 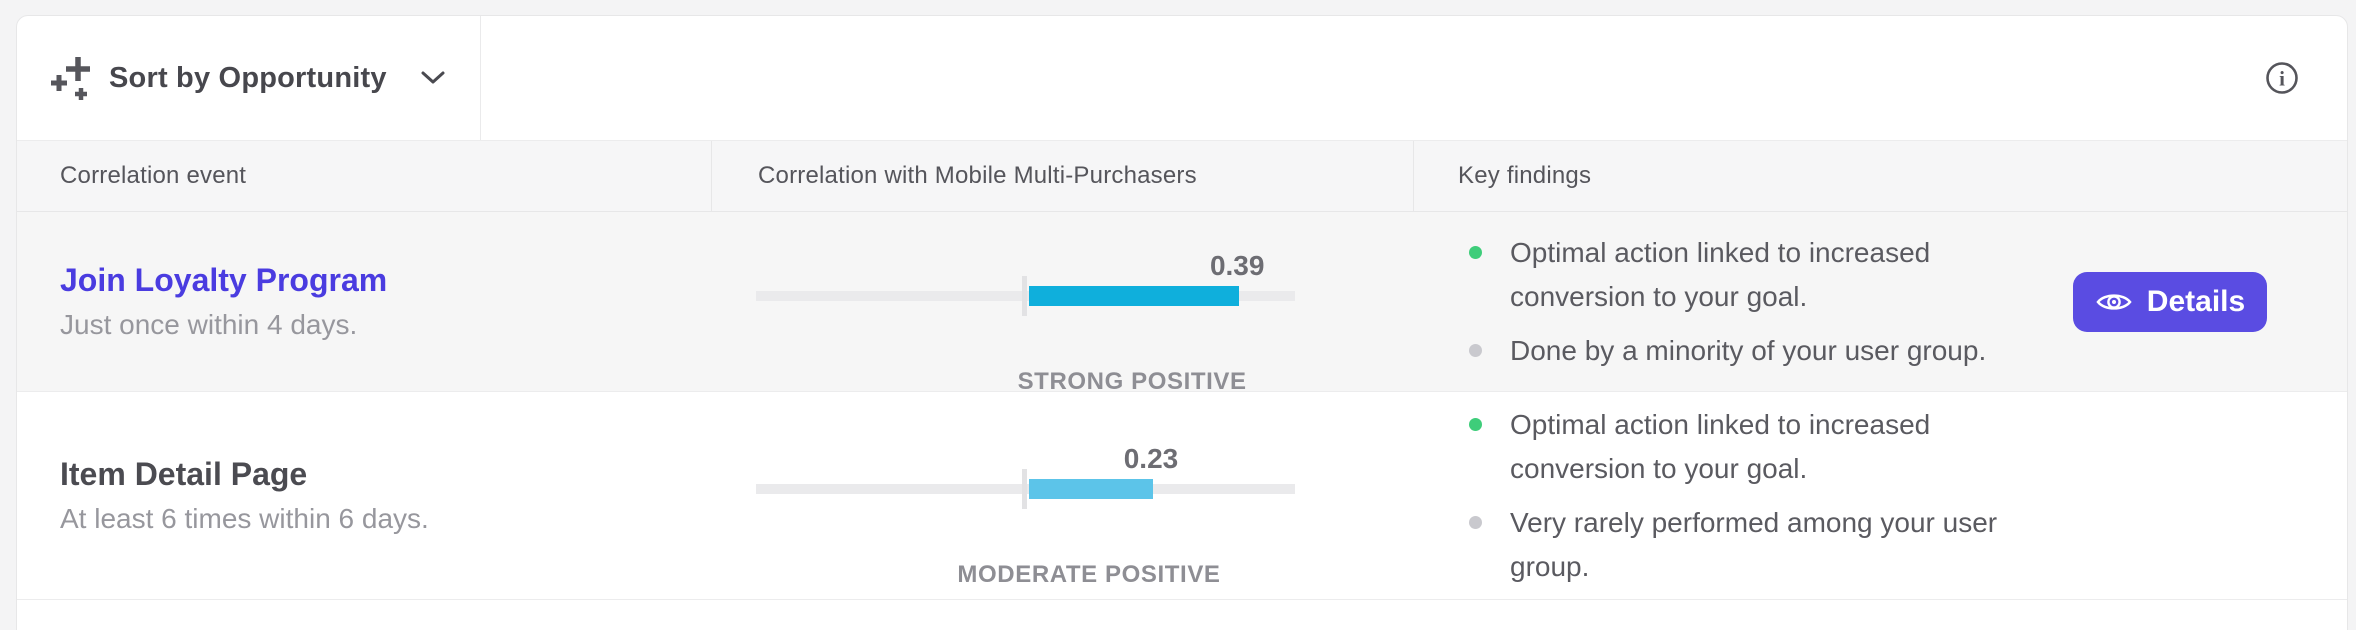 I want to click on correlation-value: 0.39, so click(x=1237, y=266).